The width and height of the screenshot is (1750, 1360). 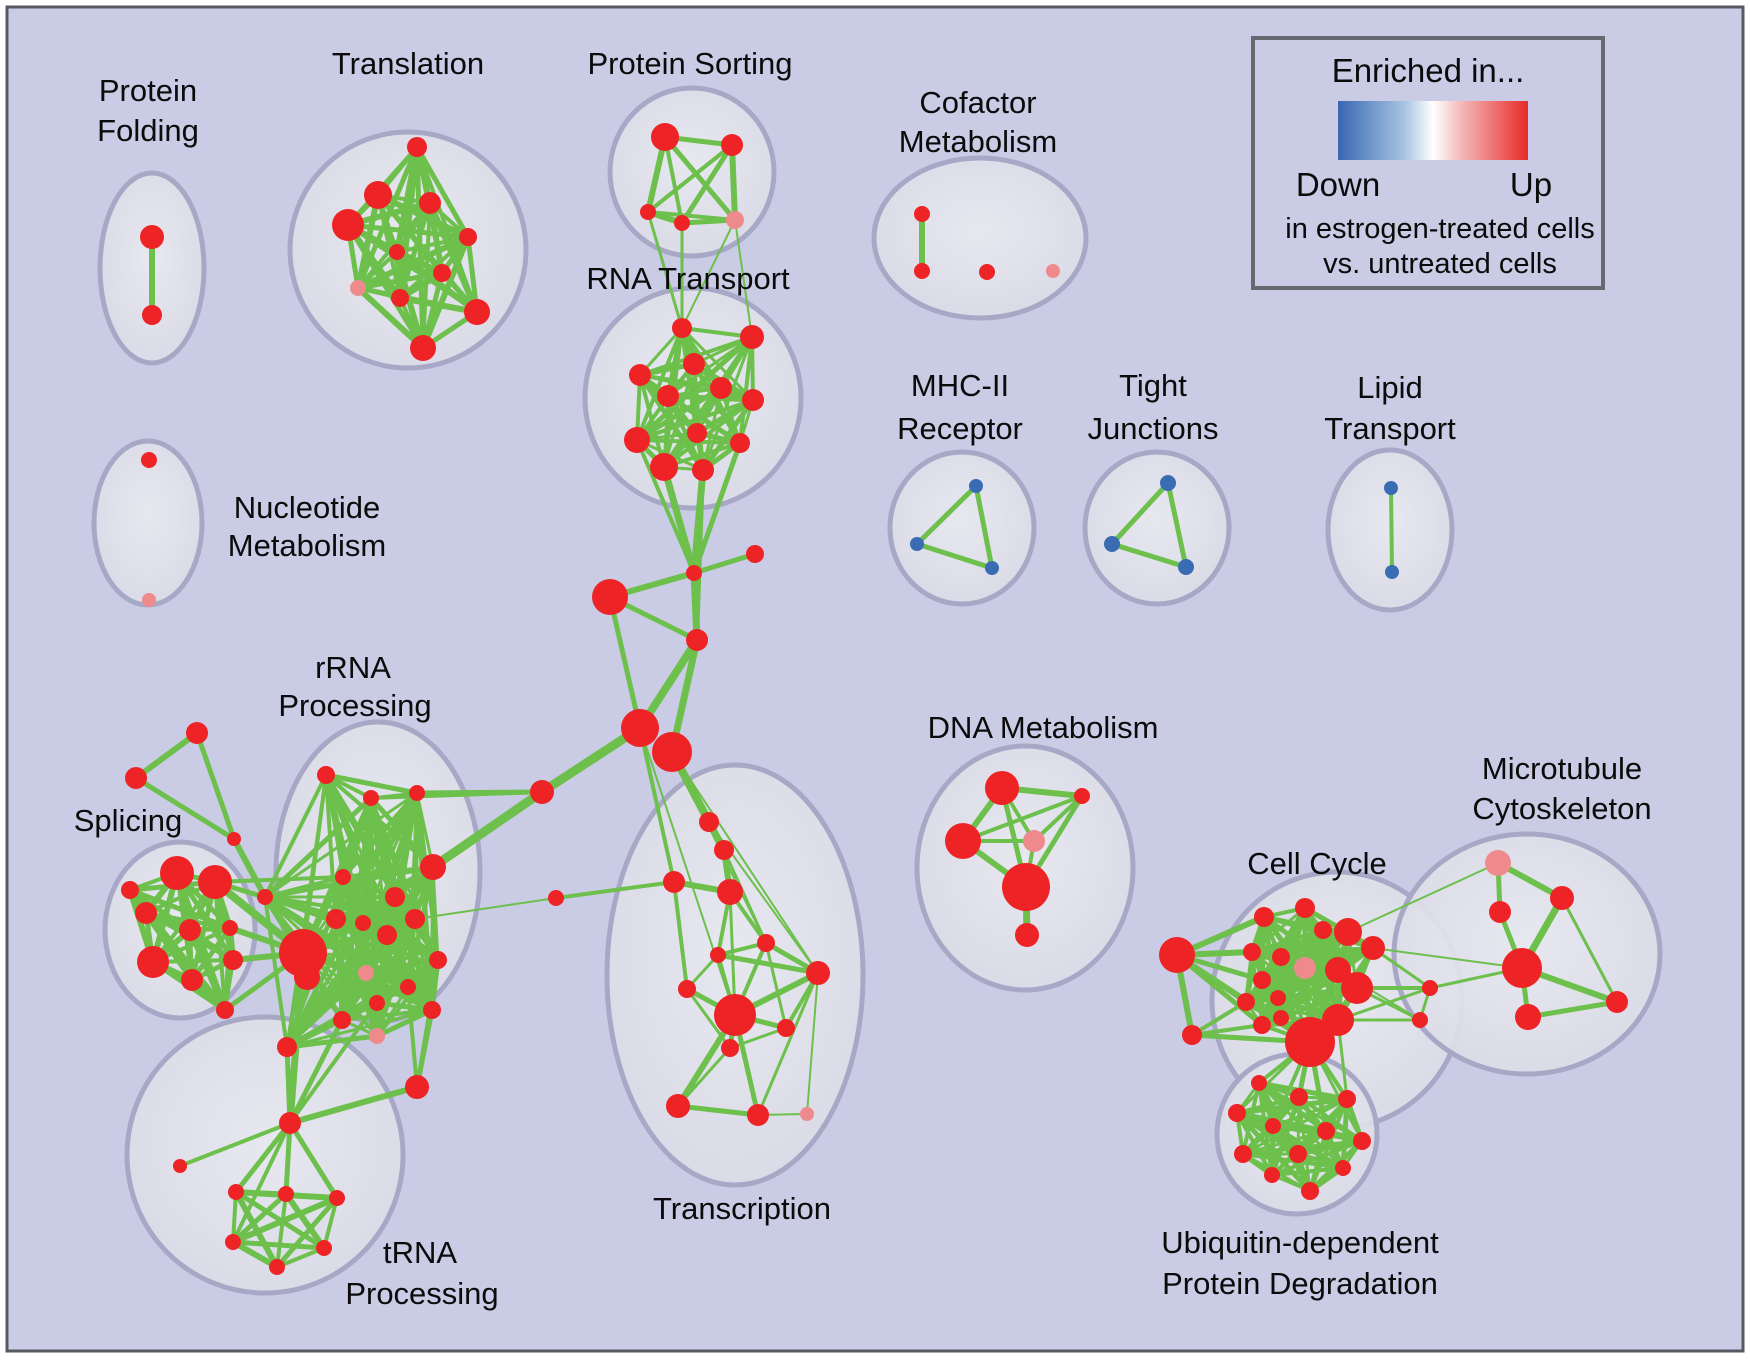 What do you see at coordinates (1299, 1097) in the screenshot?
I see `gene-set-node-UB2` at bounding box center [1299, 1097].